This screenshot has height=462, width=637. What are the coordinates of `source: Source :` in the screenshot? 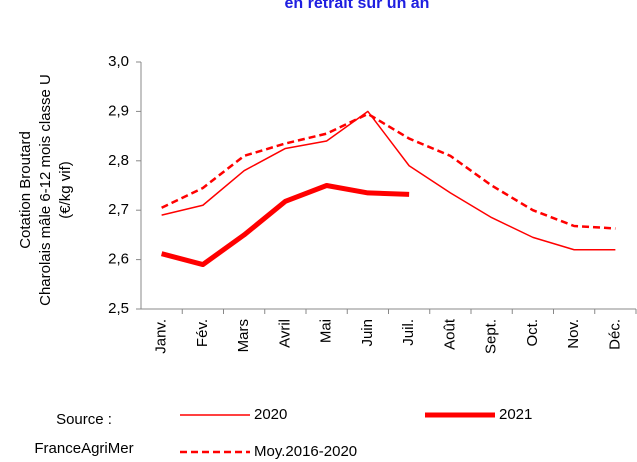 It's located at (84, 419).